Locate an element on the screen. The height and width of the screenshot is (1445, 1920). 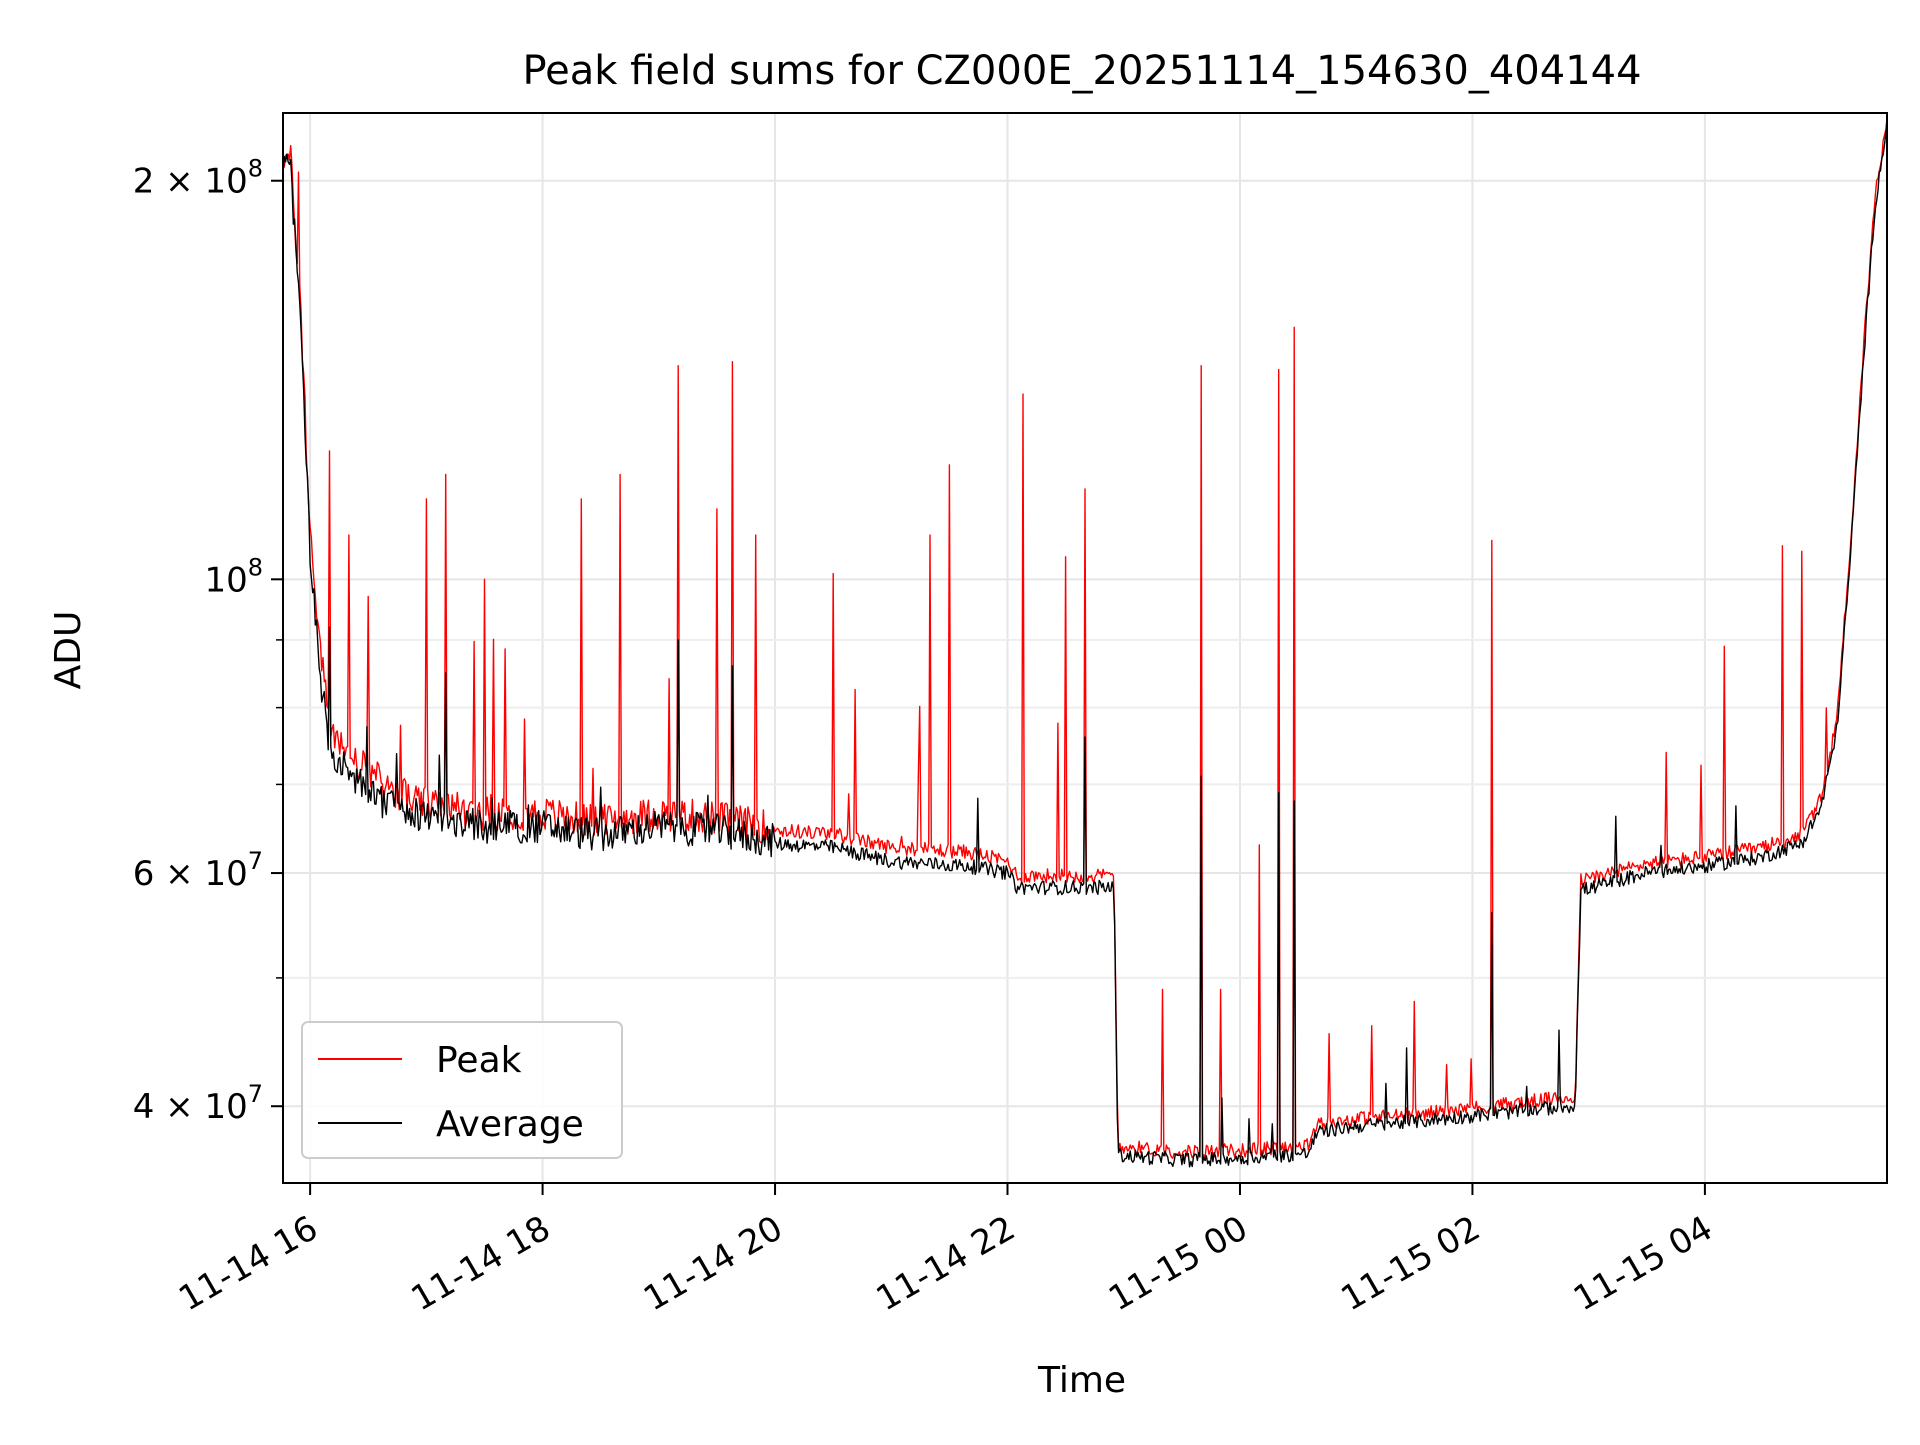
legend: Peak Average is located at coordinates (462, 1090).